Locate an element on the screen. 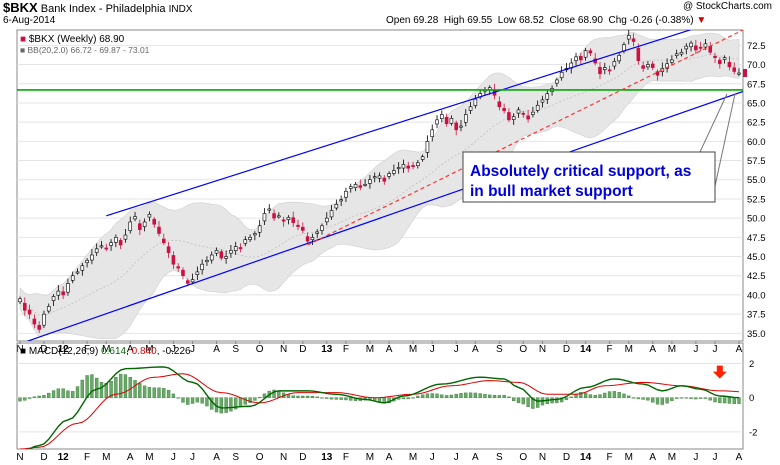 This screenshot has width=780, height=465. macd-x-label: S is located at coordinates (235, 457).